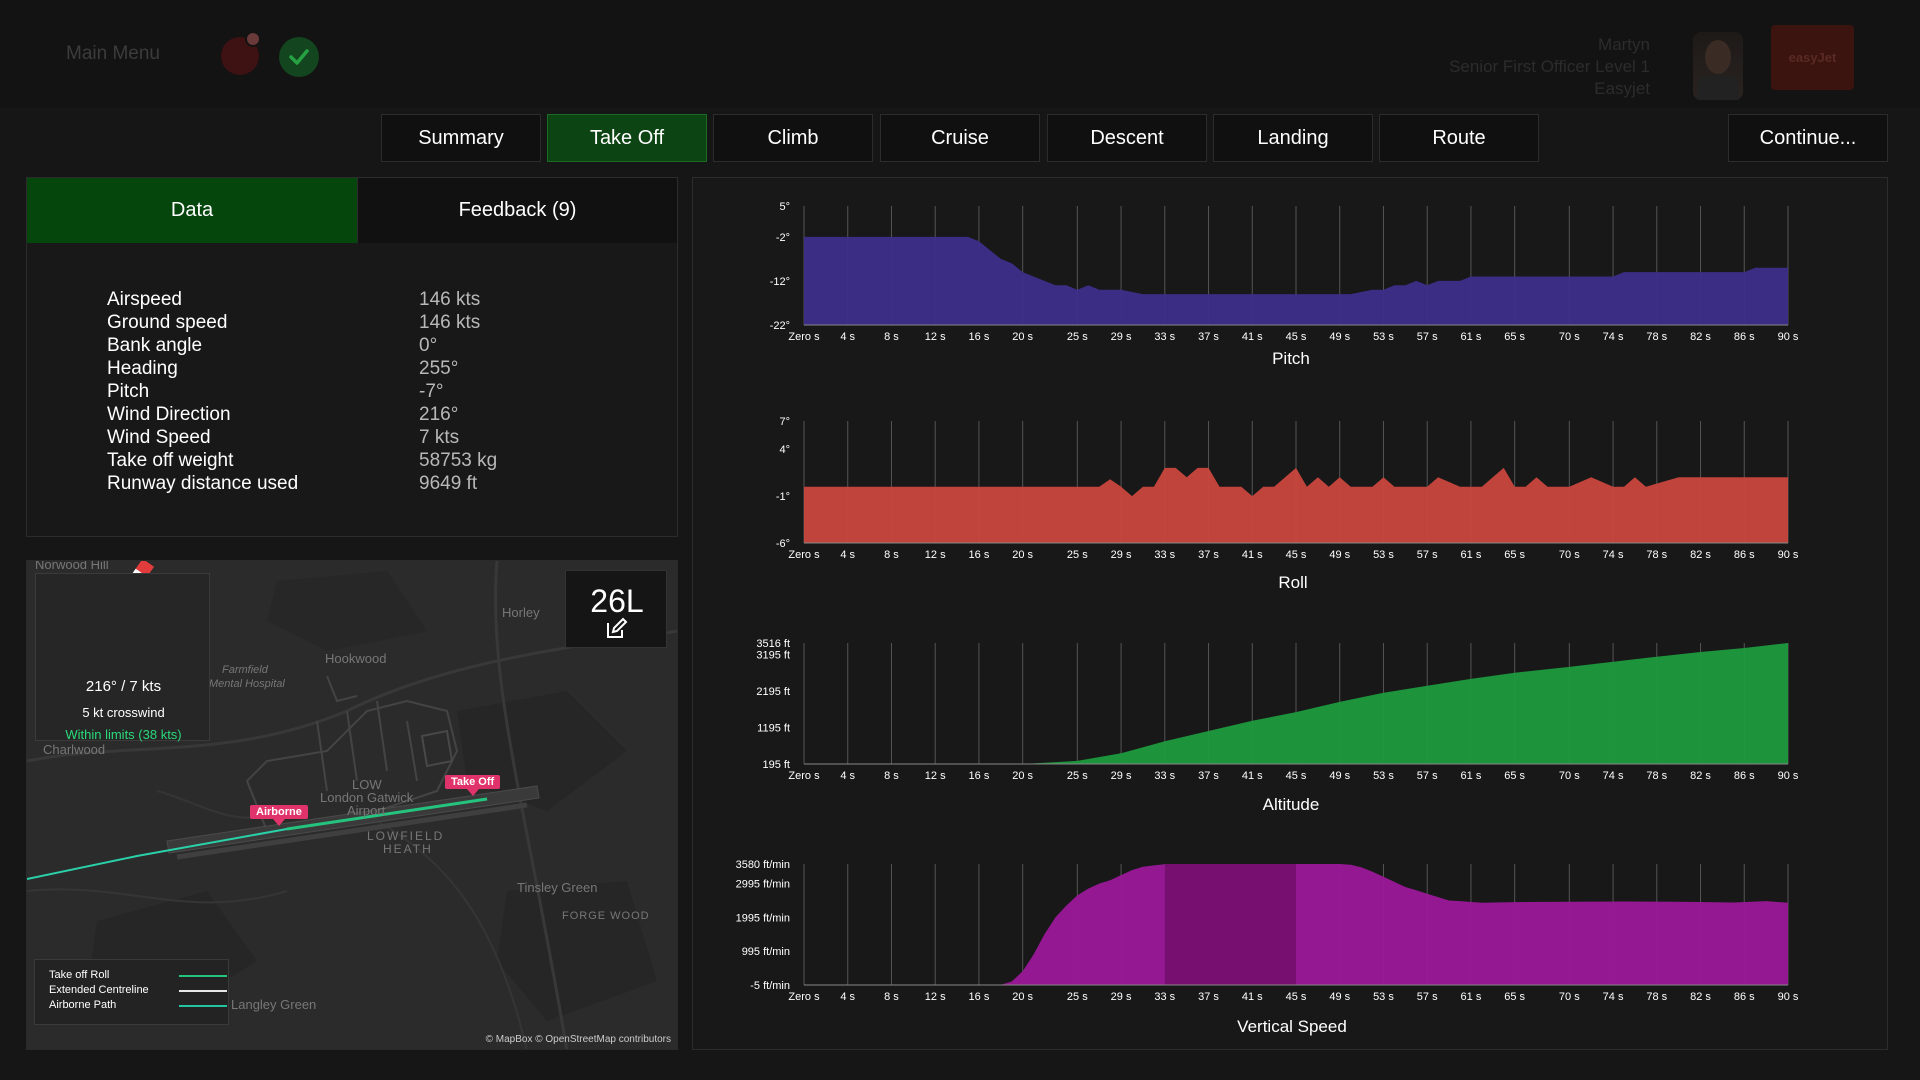 The width and height of the screenshot is (1920, 1080). I want to click on x-tick-label: 65 s, so click(1514, 555).